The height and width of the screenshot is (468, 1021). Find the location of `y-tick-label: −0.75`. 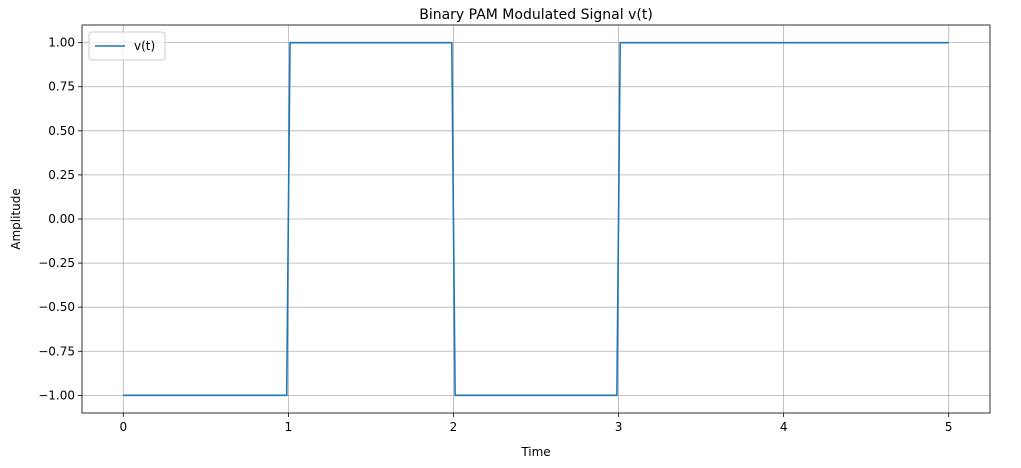

y-tick-label: −0.75 is located at coordinates (56, 351).